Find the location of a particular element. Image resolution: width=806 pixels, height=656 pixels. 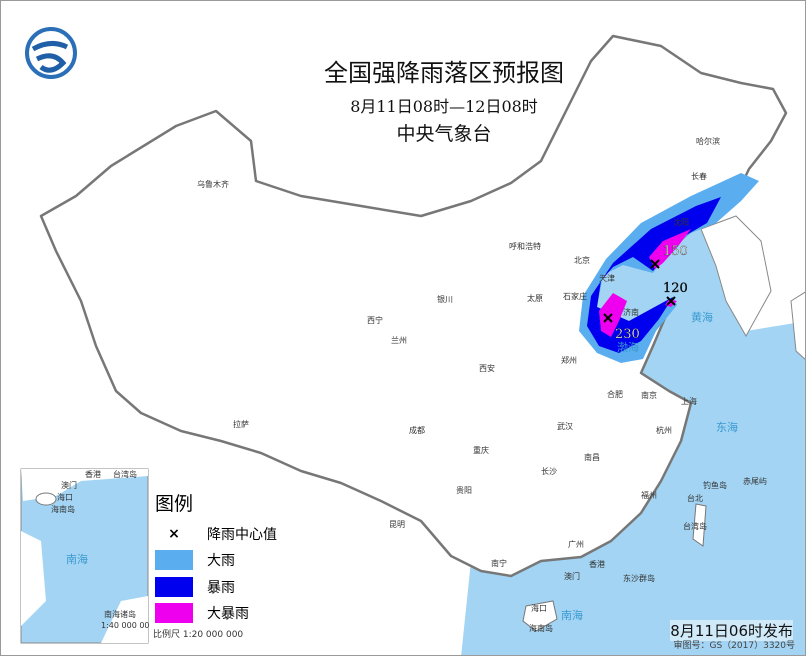

city-label: 南京 is located at coordinates (649, 395).